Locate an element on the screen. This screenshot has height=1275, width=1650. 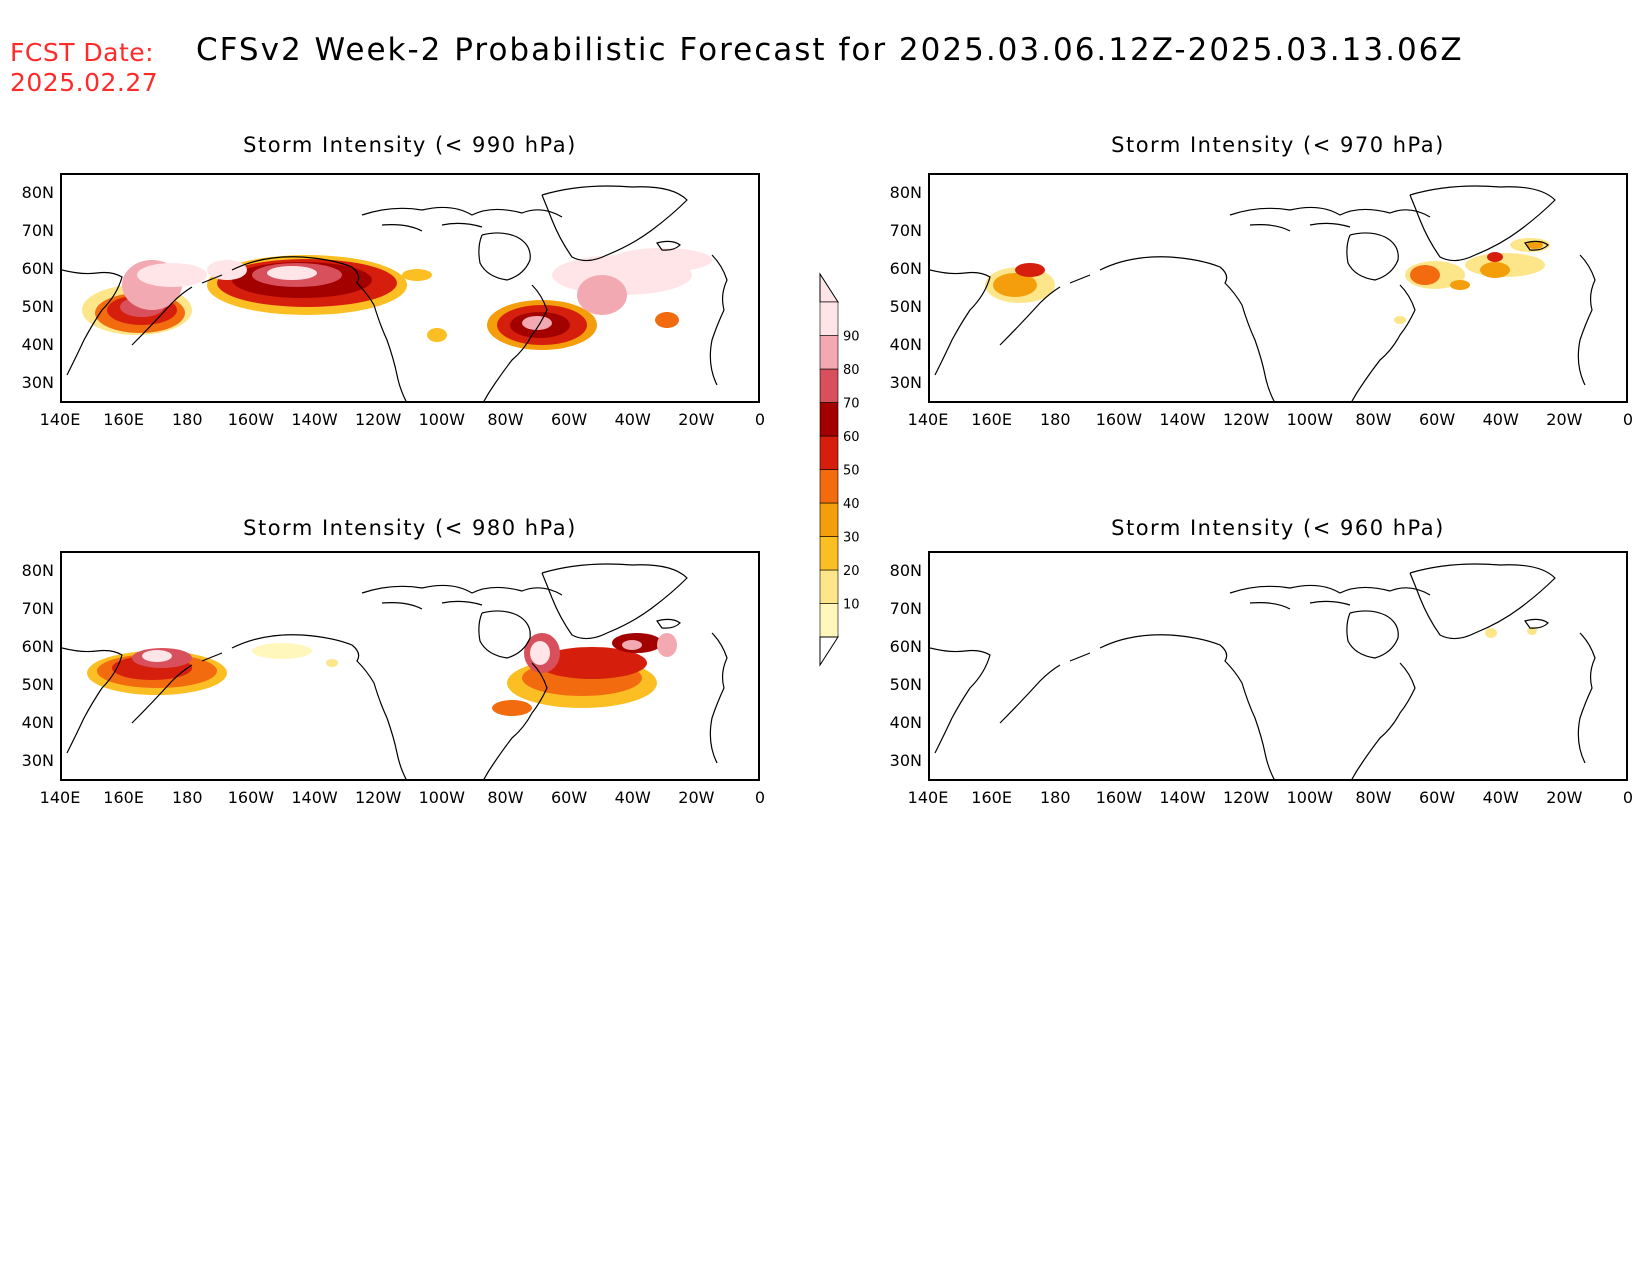
panel-title-990: Storm Intensity (< 990 hPa) is located at coordinates (410, 145).